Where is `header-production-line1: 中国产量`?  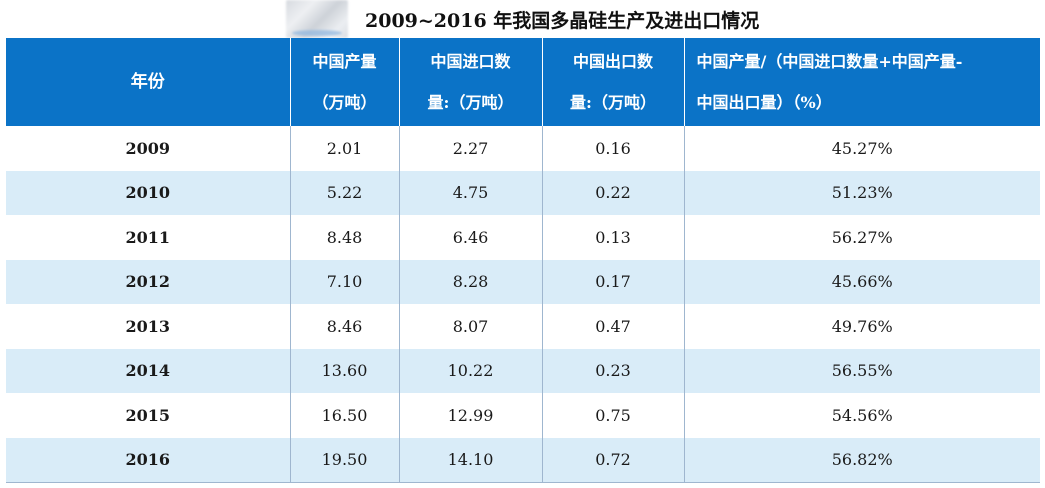
header-production-line1: 中国产量 is located at coordinates (344, 61).